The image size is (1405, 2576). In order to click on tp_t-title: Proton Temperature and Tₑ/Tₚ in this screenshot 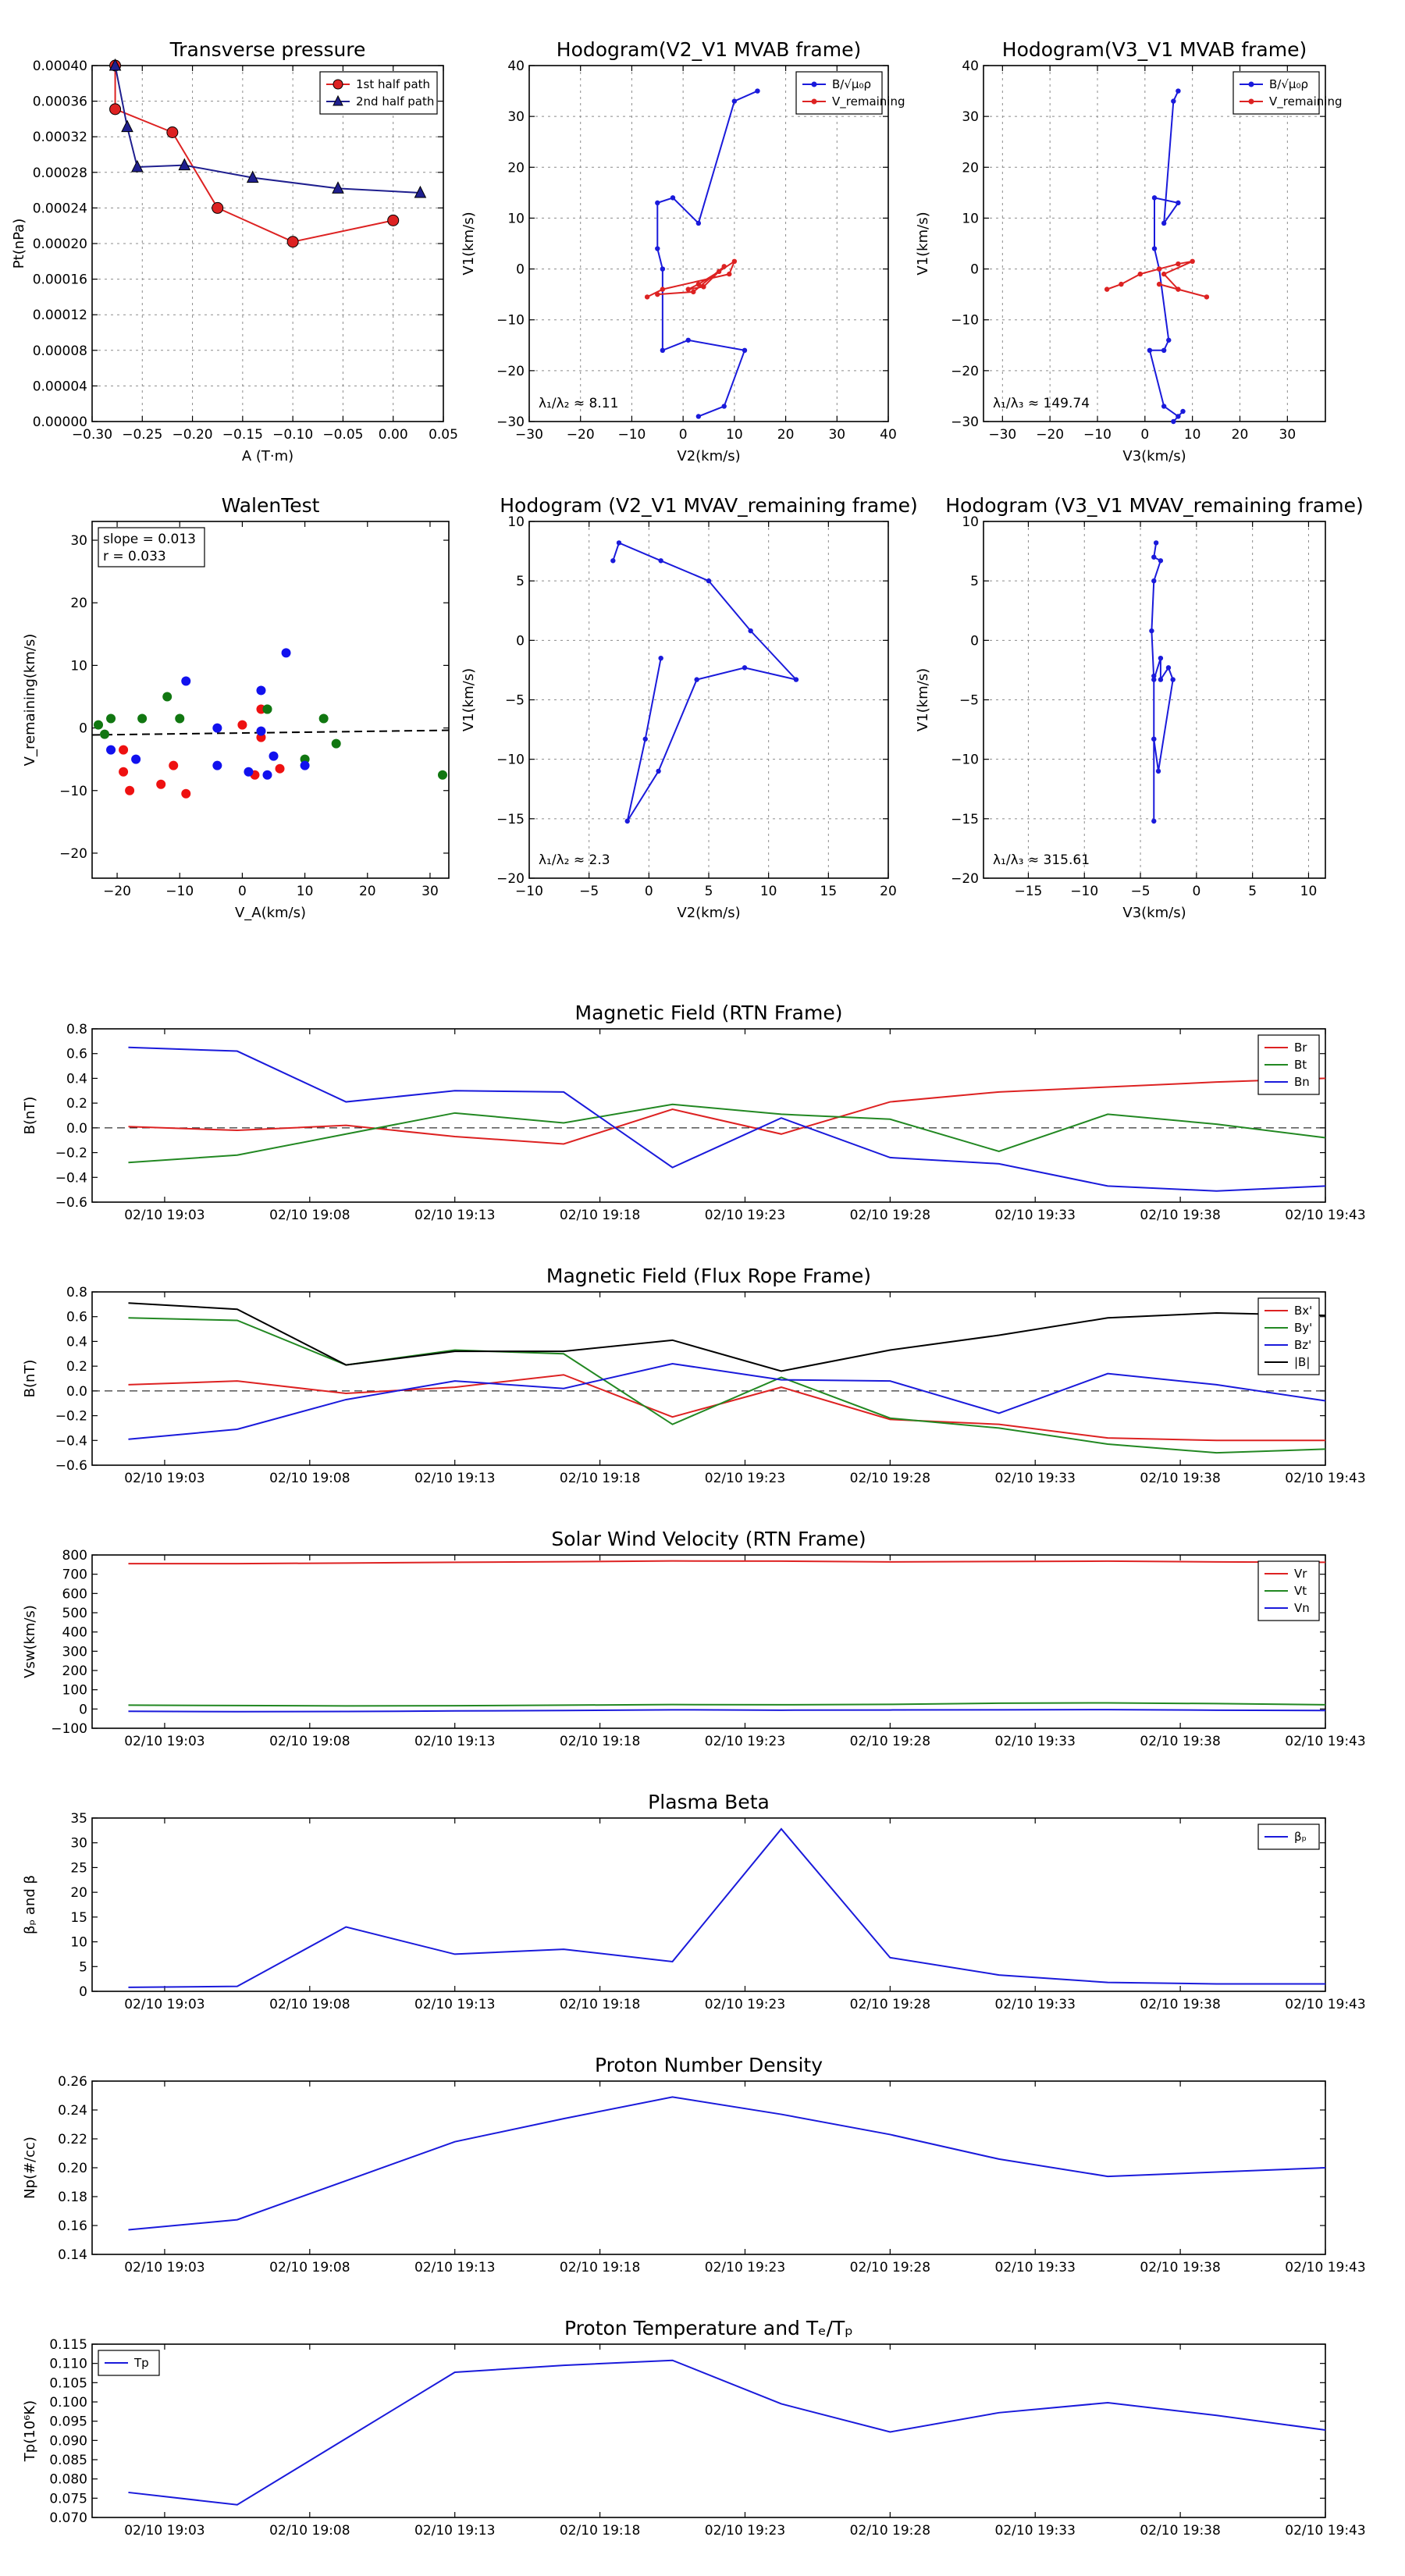, I will do `click(709, 2328)`.